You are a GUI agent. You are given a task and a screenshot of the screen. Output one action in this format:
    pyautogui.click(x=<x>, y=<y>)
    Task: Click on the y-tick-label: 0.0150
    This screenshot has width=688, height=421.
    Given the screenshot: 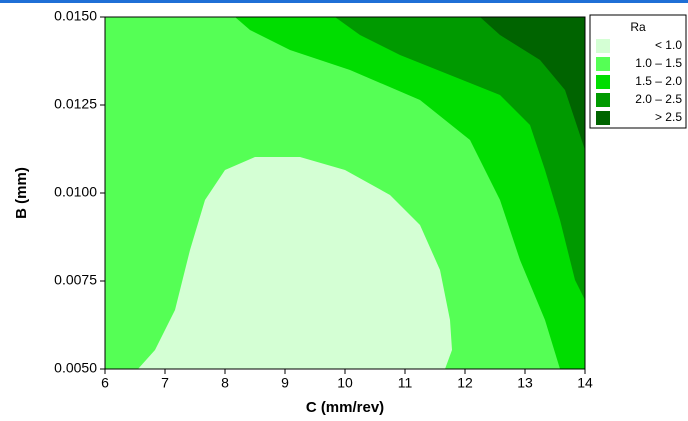 What is the action you would take?
    pyautogui.click(x=75, y=16)
    